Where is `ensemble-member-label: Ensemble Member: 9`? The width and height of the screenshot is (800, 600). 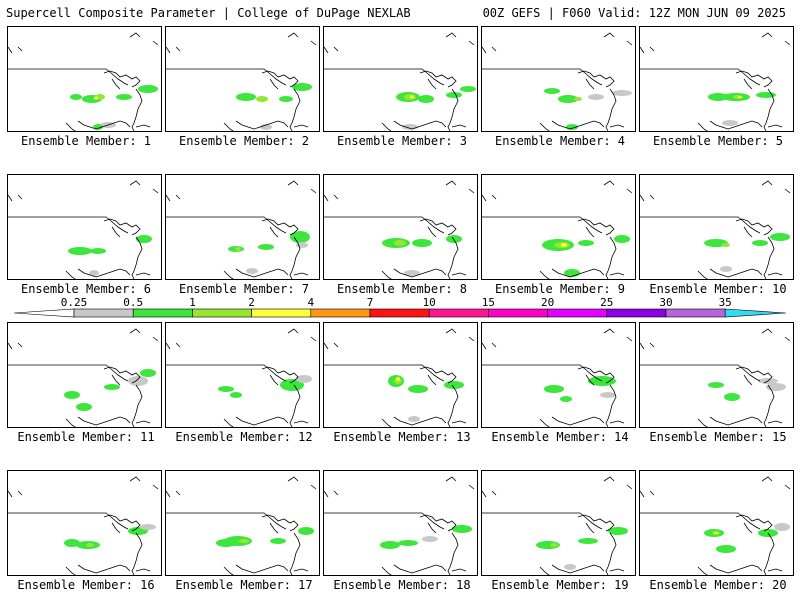
ensemble-member-label: Ensemble Member: 9 is located at coordinates (560, 289).